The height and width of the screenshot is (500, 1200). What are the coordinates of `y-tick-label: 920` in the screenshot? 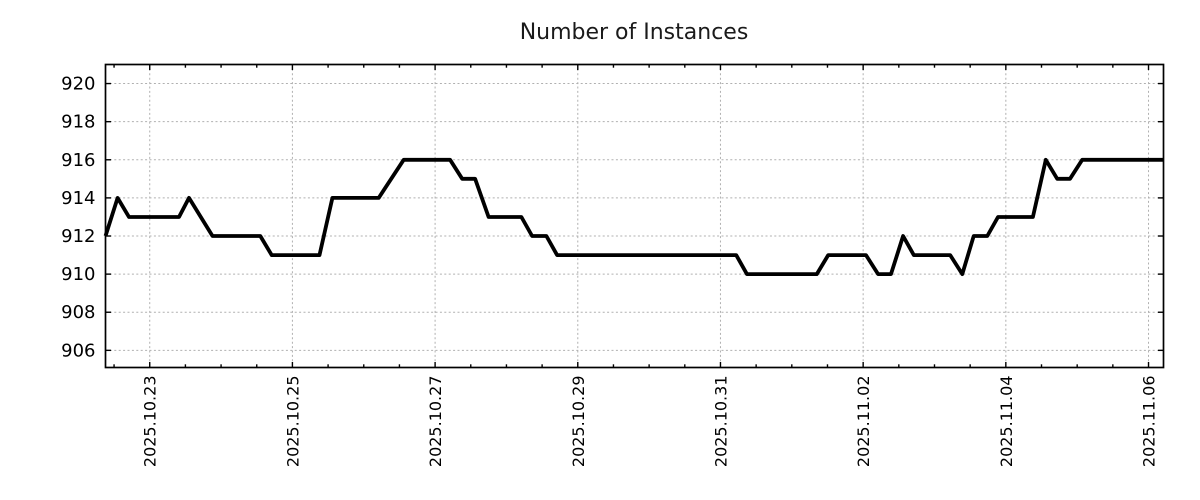 It's located at (78, 84).